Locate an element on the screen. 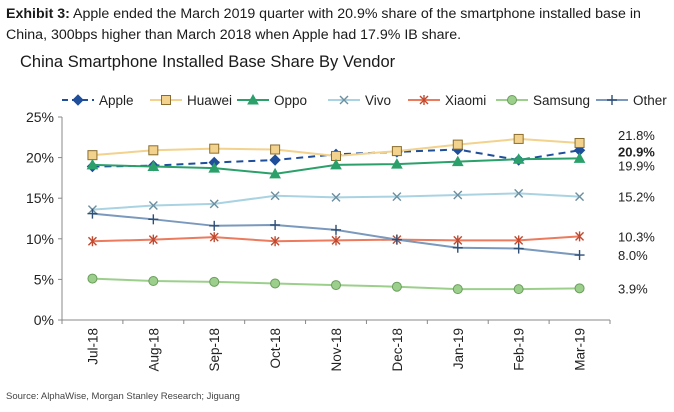  series-oppo is located at coordinates (336, 165).